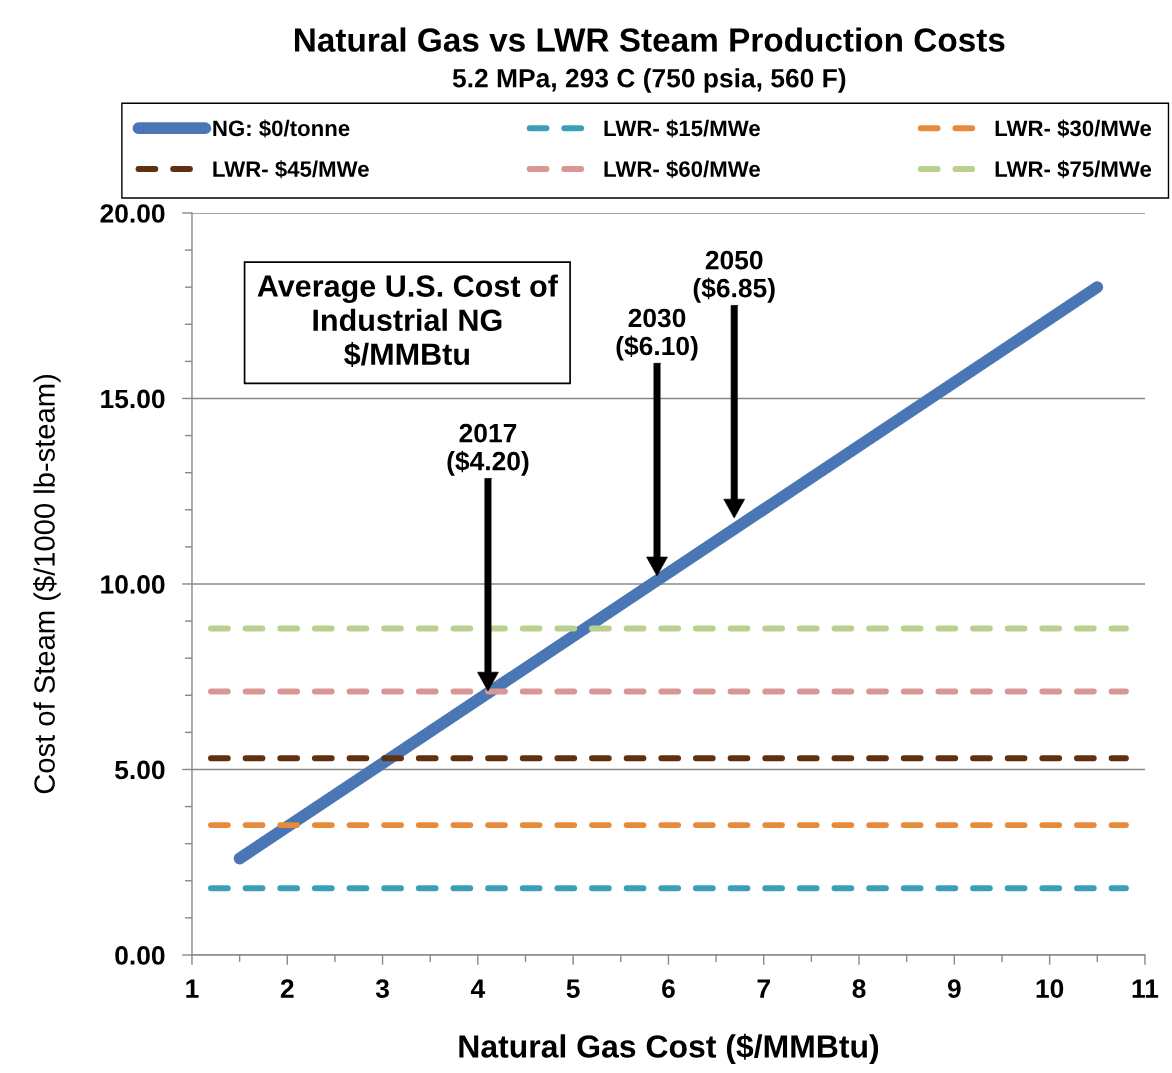 The height and width of the screenshot is (1073, 1172). What do you see at coordinates (281, 128) in the screenshot?
I see `legend-label: NG: $0/tonne` at bounding box center [281, 128].